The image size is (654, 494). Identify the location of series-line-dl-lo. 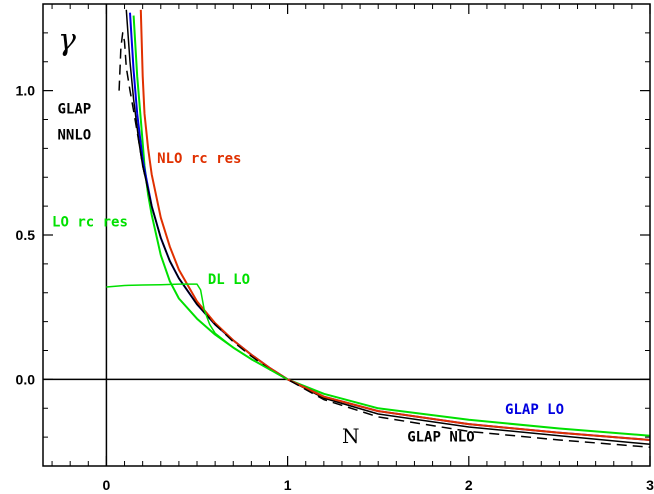
(197, 332).